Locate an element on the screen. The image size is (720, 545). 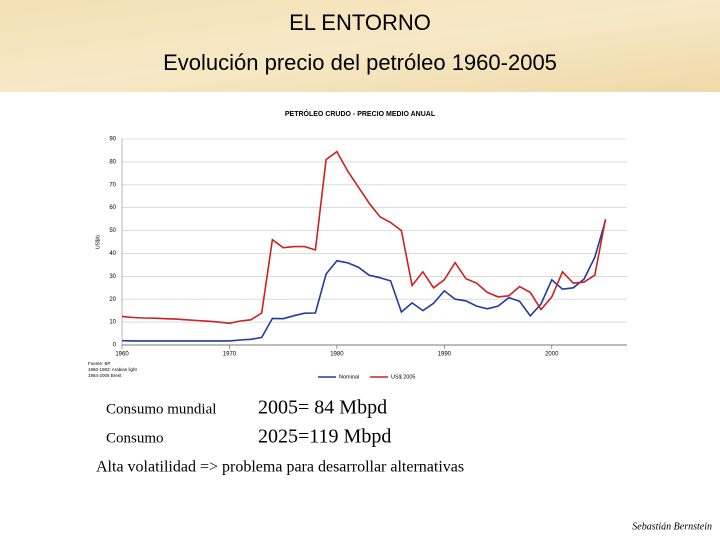
x-tick-label: 1990 is located at coordinates (445, 355).